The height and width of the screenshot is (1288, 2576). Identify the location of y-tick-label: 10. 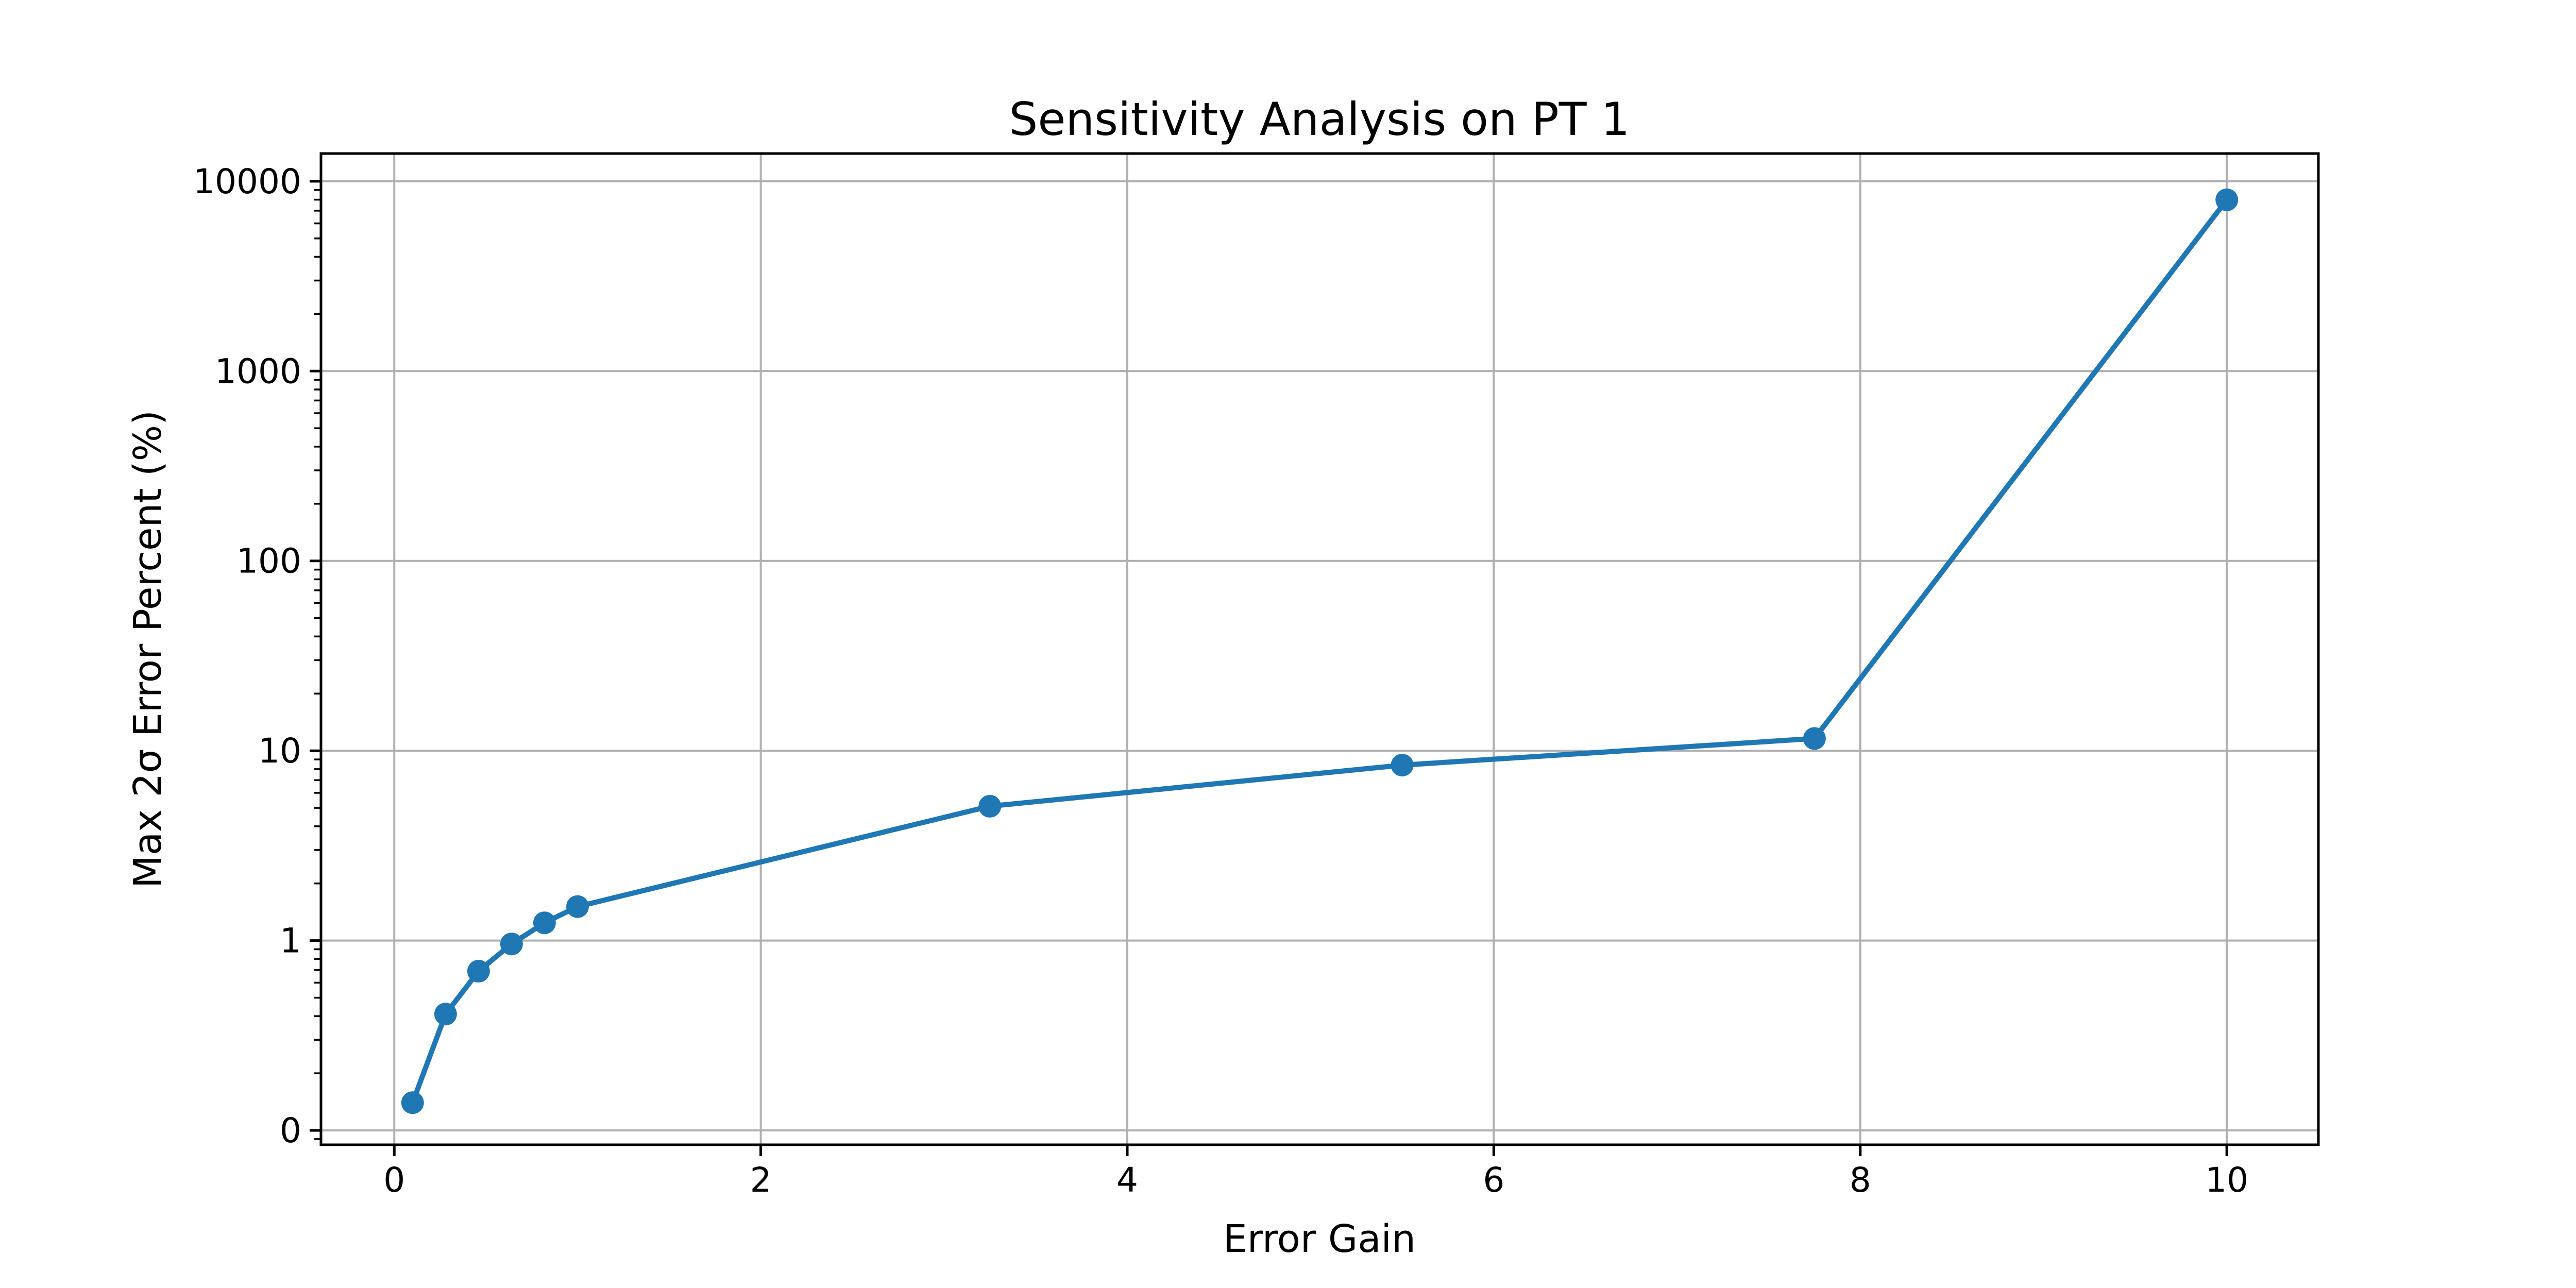
(279, 751).